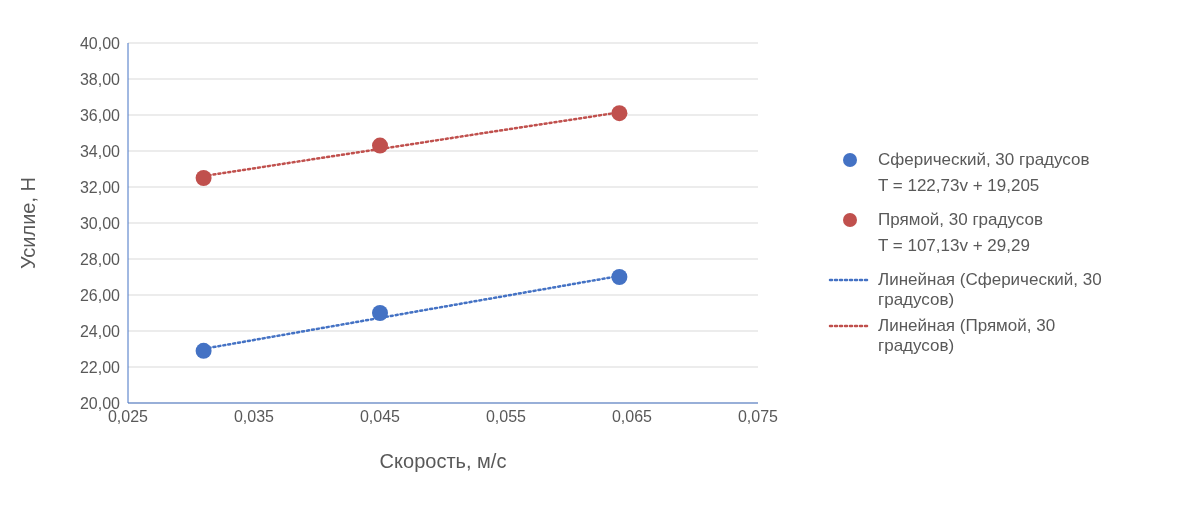 The image size is (1197, 507). What do you see at coordinates (100, 79) in the screenshot?
I see `y-tick-label: 38,00` at bounding box center [100, 79].